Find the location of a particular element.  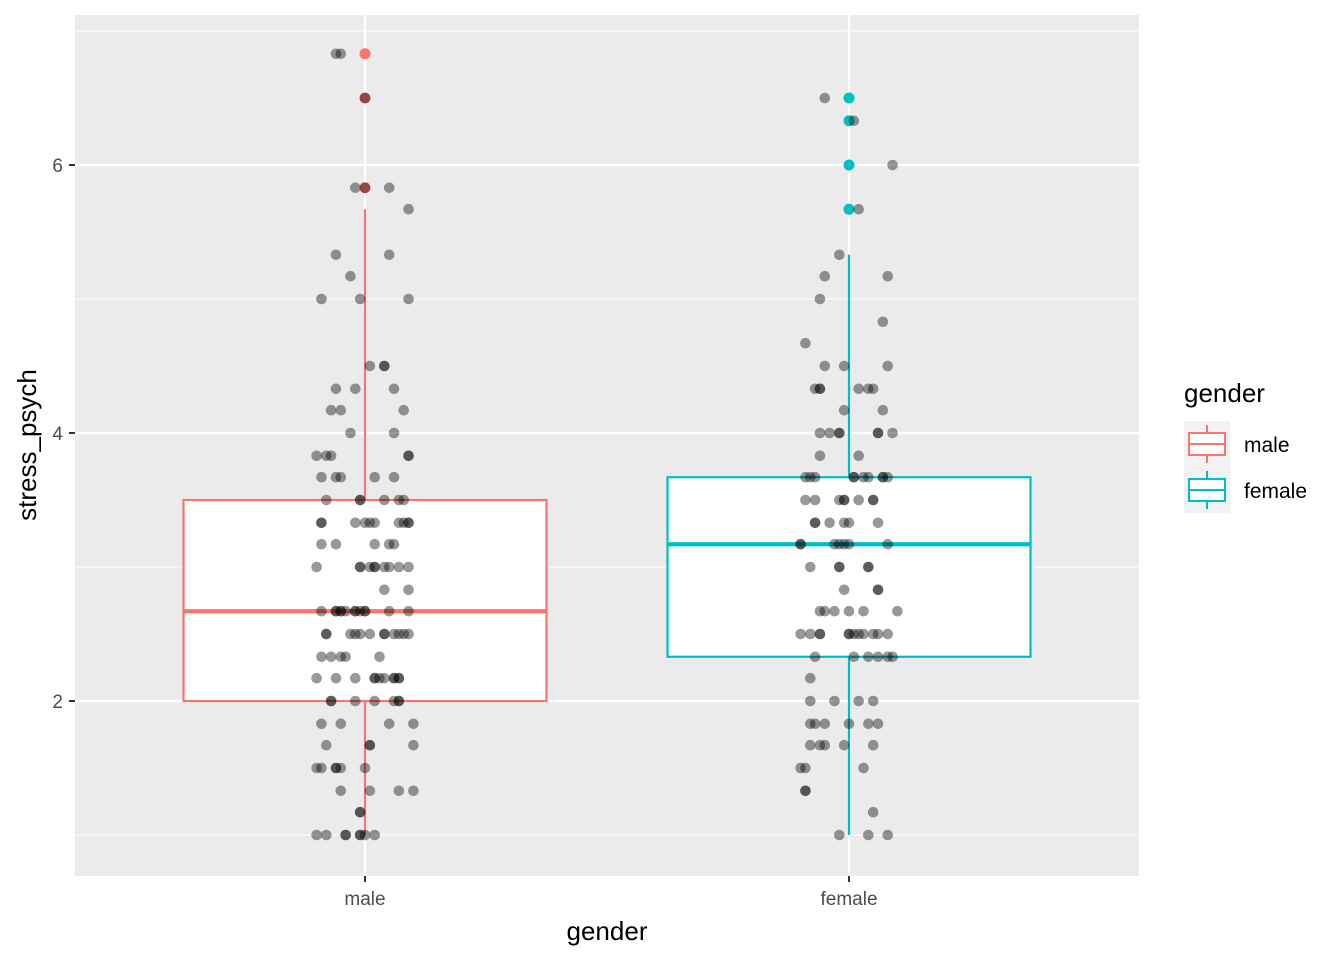

legend-item-female: female is located at coordinates (1245, 490).